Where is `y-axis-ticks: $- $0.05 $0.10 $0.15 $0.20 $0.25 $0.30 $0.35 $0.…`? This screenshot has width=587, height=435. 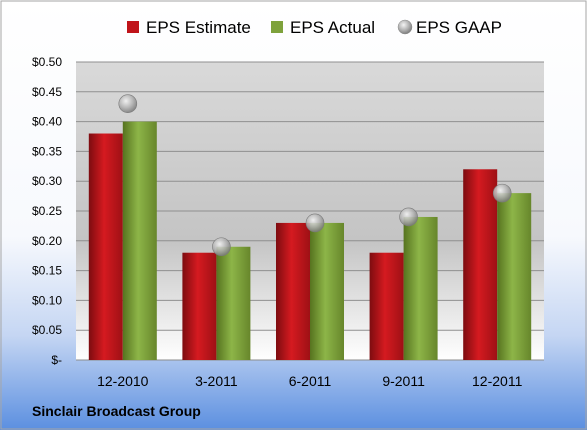 y-axis-ticks: $- $0.05 $0.10 $0.15 $0.20 $0.25 $0.30 $0.35 $0.… is located at coordinates (47, 211).